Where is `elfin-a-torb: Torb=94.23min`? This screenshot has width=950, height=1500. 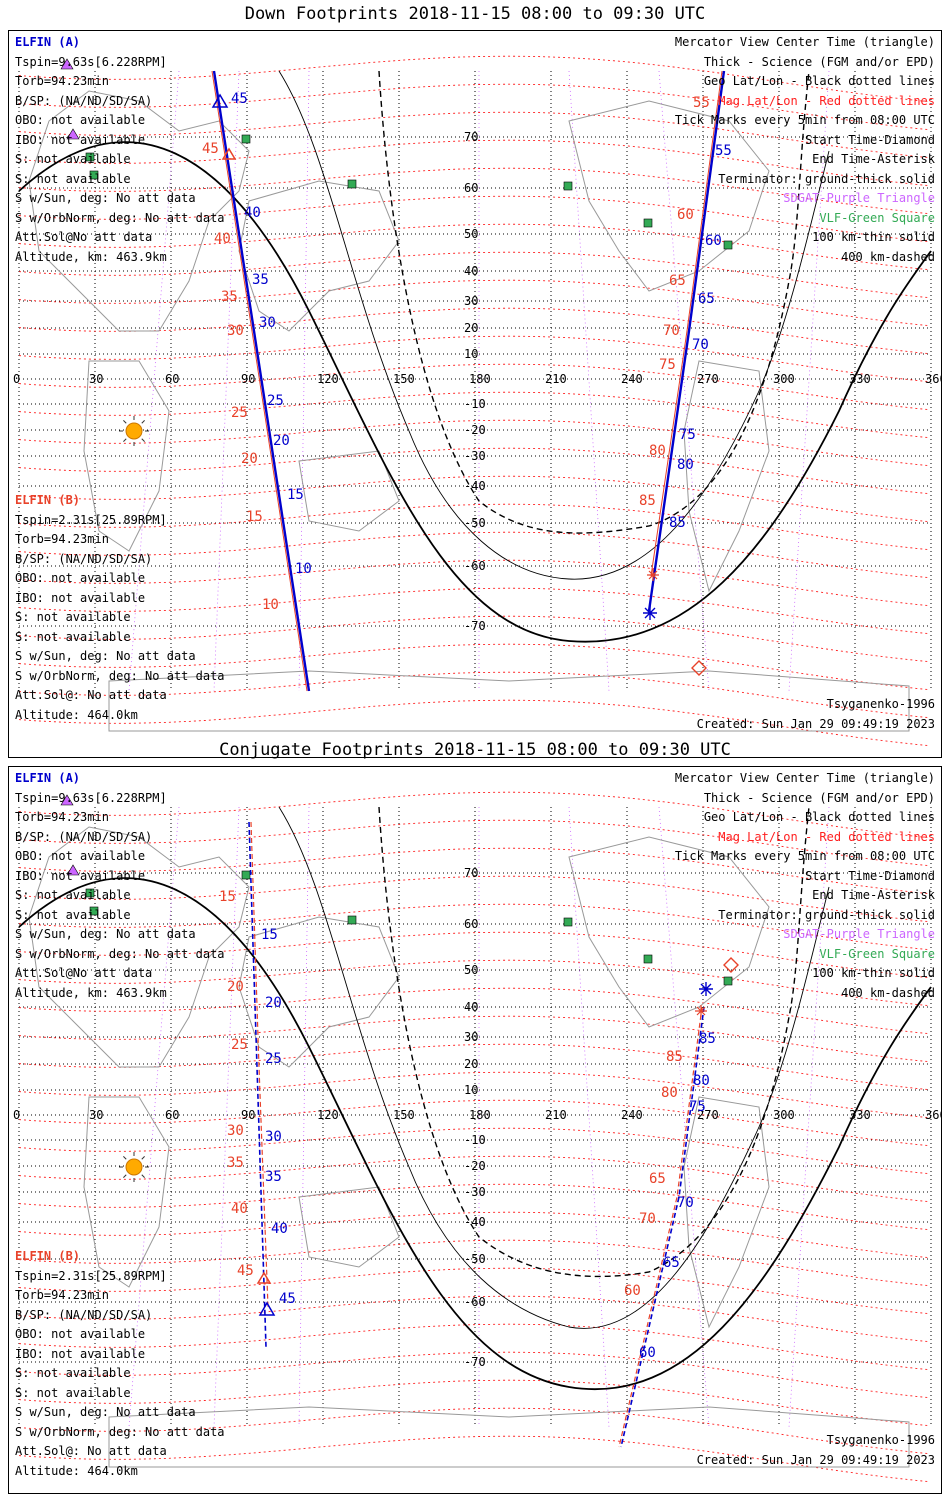
elfin-a-torb: Torb=94.23min is located at coordinates (62, 817).